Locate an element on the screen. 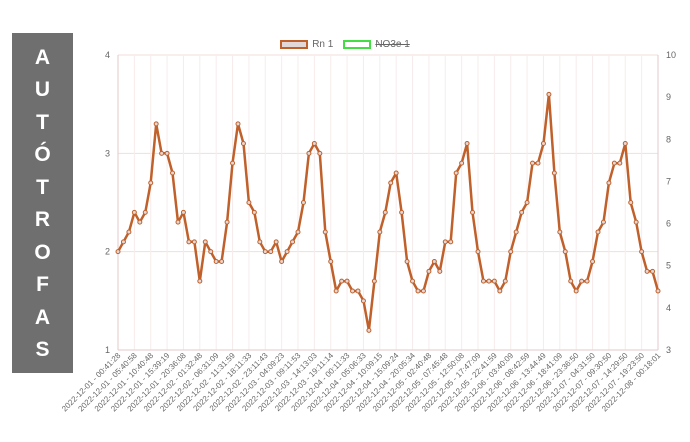 The image size is (690, 442). banner-letter: A is located at coordinates (42, 57).